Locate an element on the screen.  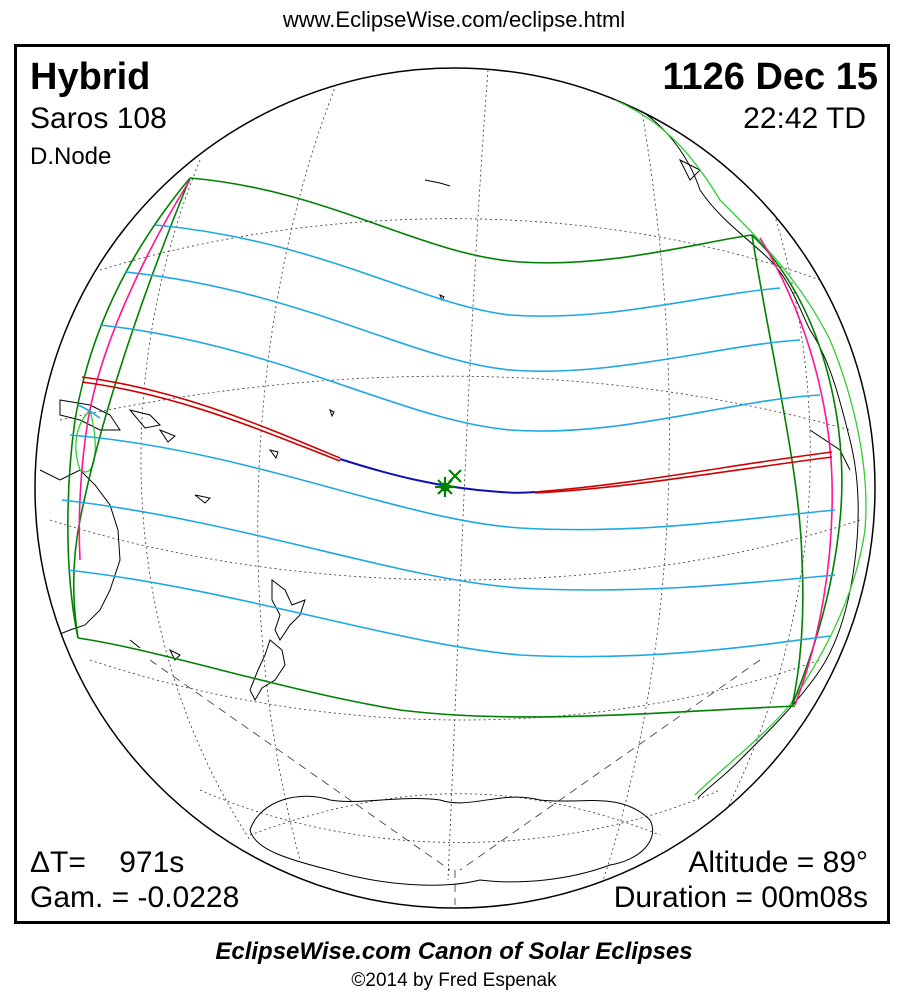
eclipse-time: 22:42 TD is located at coordinates (804, 118).